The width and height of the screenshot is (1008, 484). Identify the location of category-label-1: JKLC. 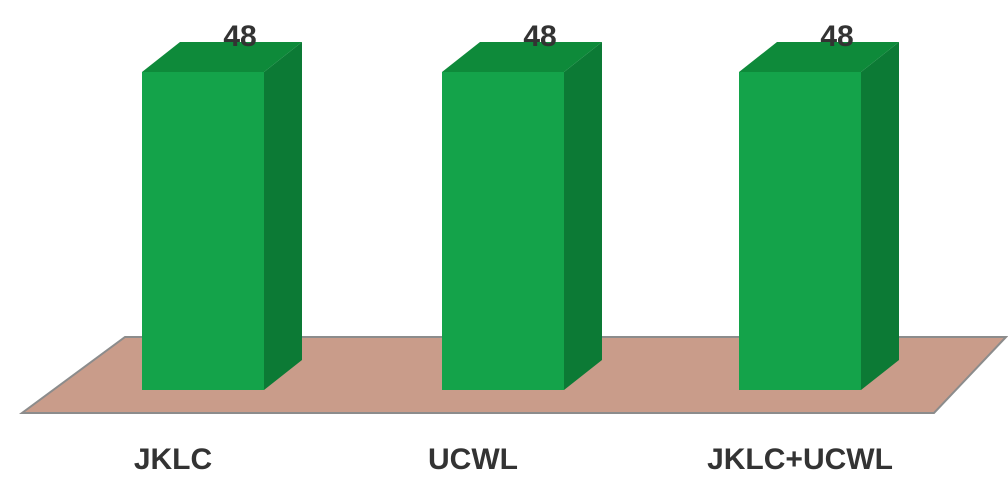
(173, 459).